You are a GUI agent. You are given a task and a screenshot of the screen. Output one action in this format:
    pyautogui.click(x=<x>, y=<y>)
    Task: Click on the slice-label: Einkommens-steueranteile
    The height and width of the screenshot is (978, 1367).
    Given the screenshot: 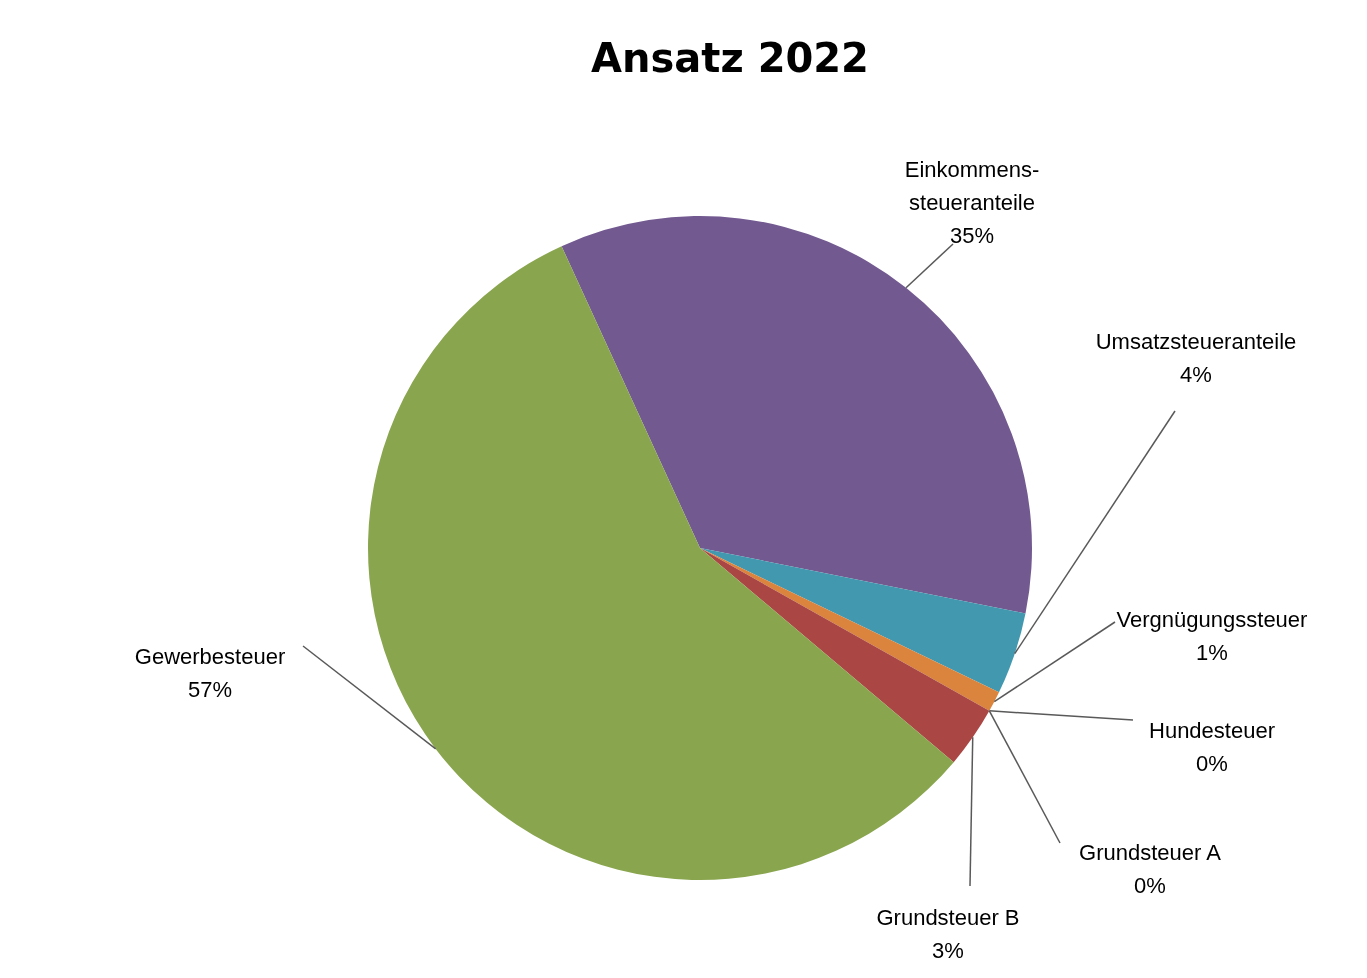 What is the action you would take?
    pyautogui.click(x=972, y=186)
    